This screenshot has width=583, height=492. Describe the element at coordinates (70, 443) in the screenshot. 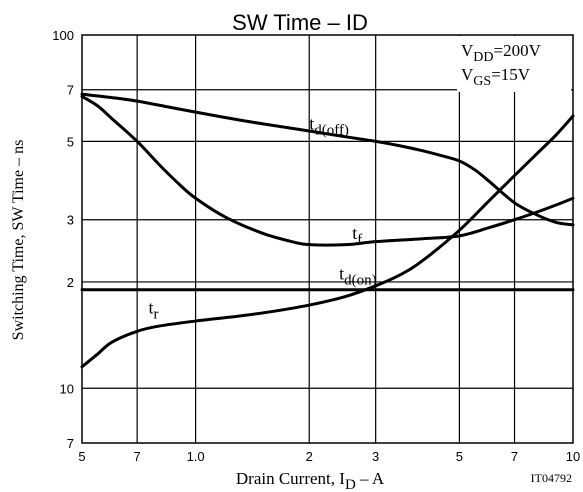

I see `y-tick-label-7: 7` at that location.